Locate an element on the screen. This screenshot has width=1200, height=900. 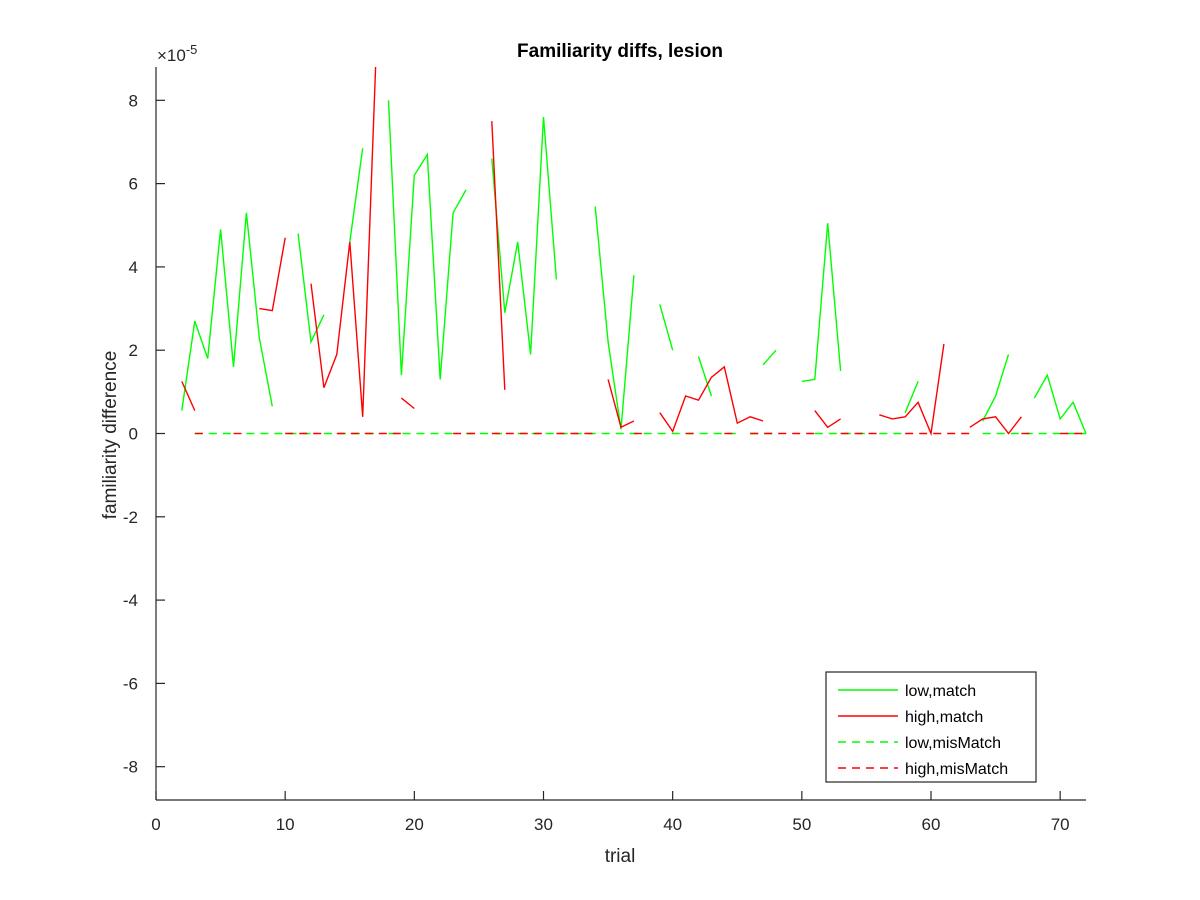
x-tick-label: 10 is located at coordinates (285, 824).